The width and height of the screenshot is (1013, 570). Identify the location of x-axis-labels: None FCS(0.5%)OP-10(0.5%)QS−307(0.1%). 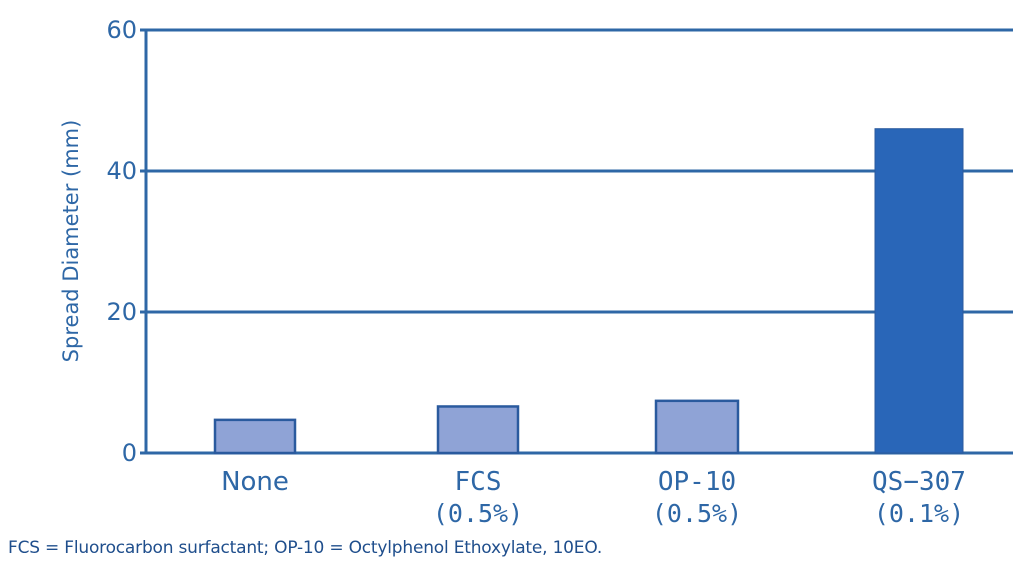
(593, 497).